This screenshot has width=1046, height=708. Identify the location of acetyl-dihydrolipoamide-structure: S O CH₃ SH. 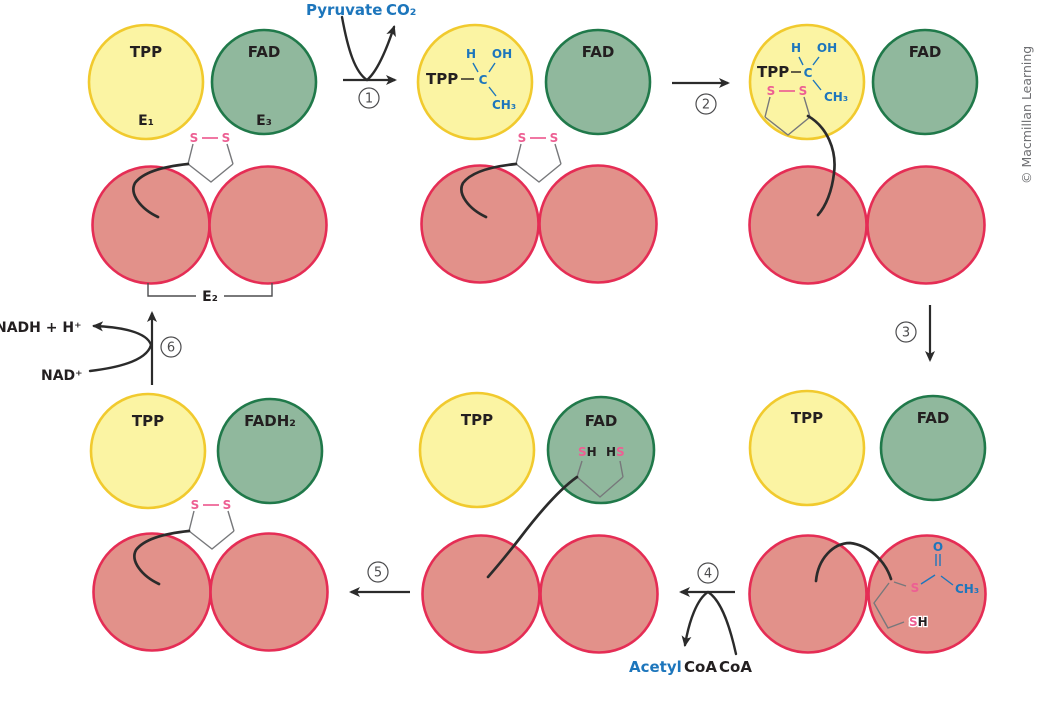
(896, 585).